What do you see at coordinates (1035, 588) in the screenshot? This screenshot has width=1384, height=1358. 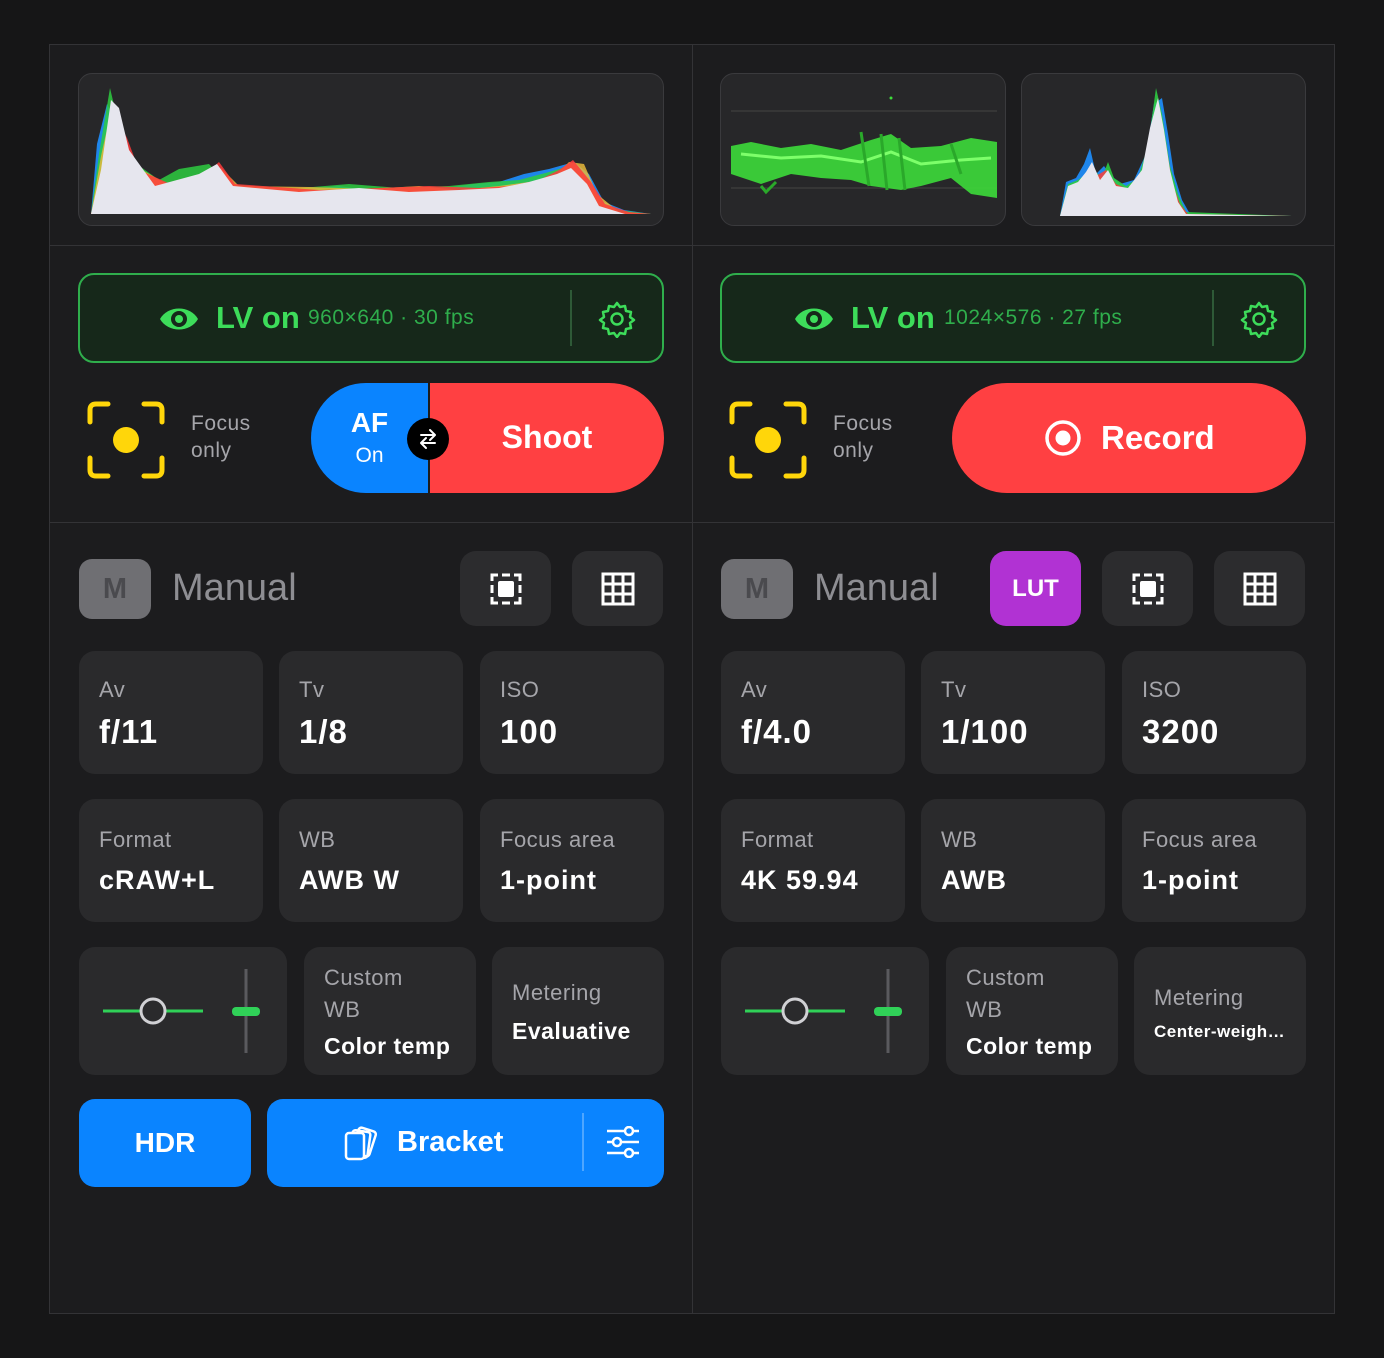 I see `lut-button: LUT` at bounding box center [1035, 588].